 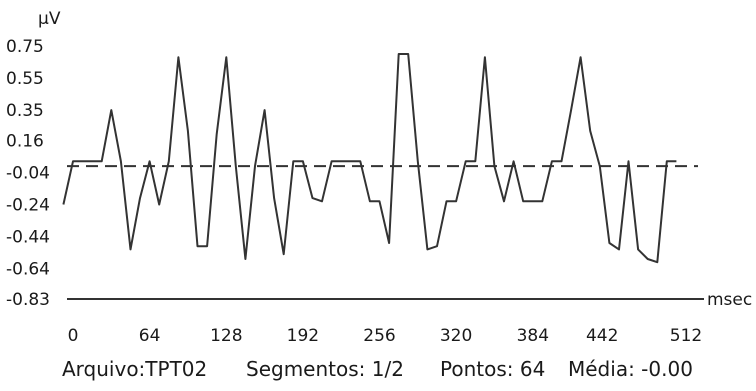 I want to click on y-tick-label: -0.24, so click(x=28, y=206).